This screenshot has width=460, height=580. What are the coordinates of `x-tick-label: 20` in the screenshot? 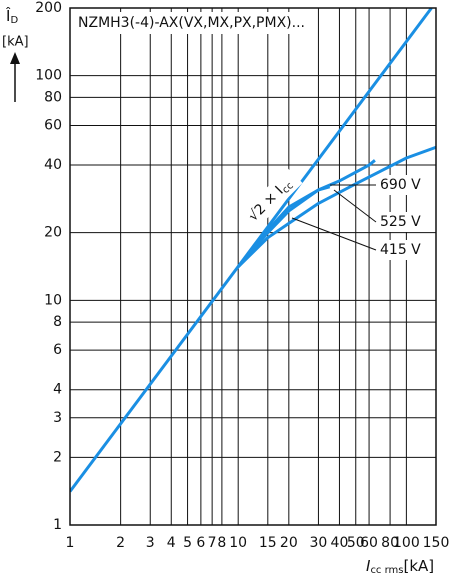 It's located at (289, 543).